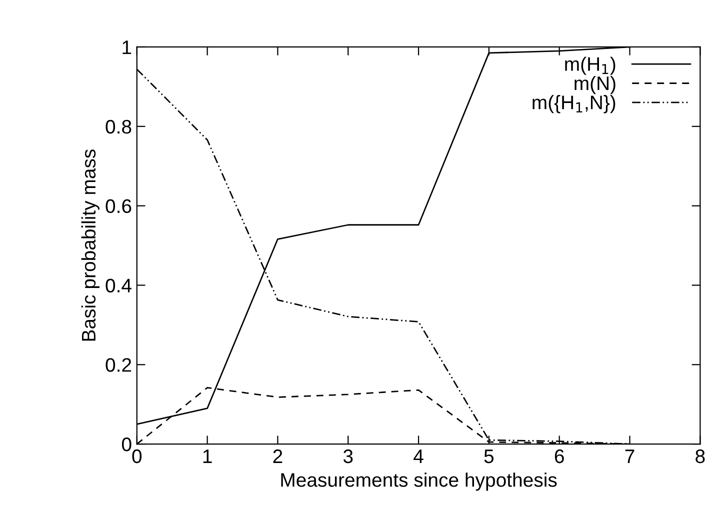  What do you see at coordinates (137, 456) in the screenshot?
I see `x-tick-label: 0` at bounding box center [137, 456].